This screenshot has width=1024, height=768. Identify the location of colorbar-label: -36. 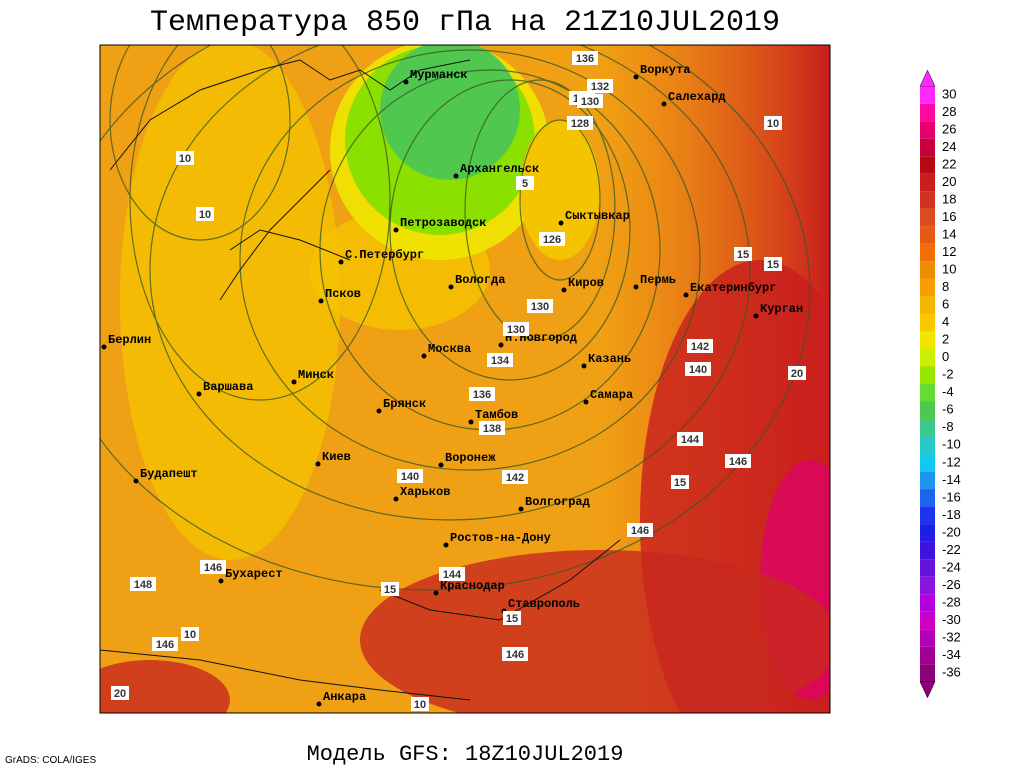
(951, 671).